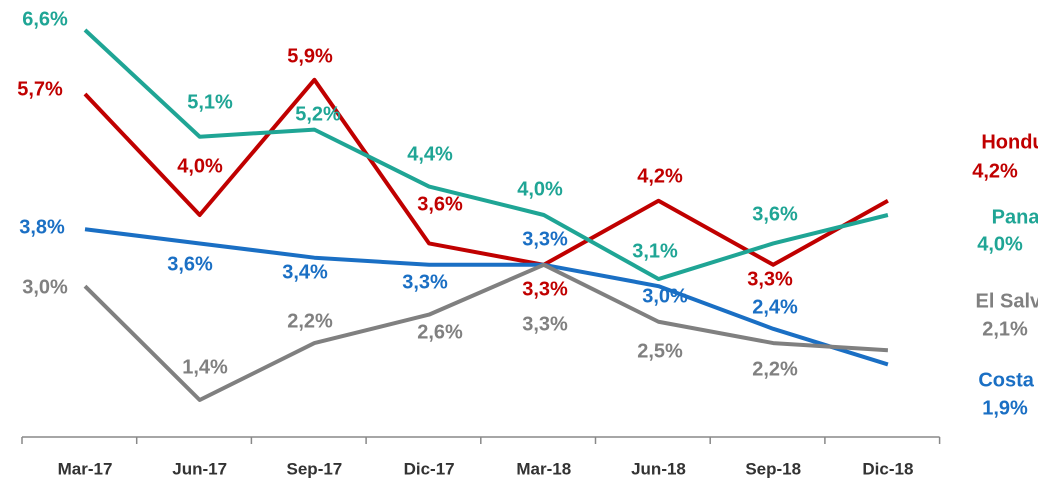  What do you see at coordinates (85, 468) in the screenshot?
I see `x-tick-label: Mar-17` at bounding box center [85, 468].